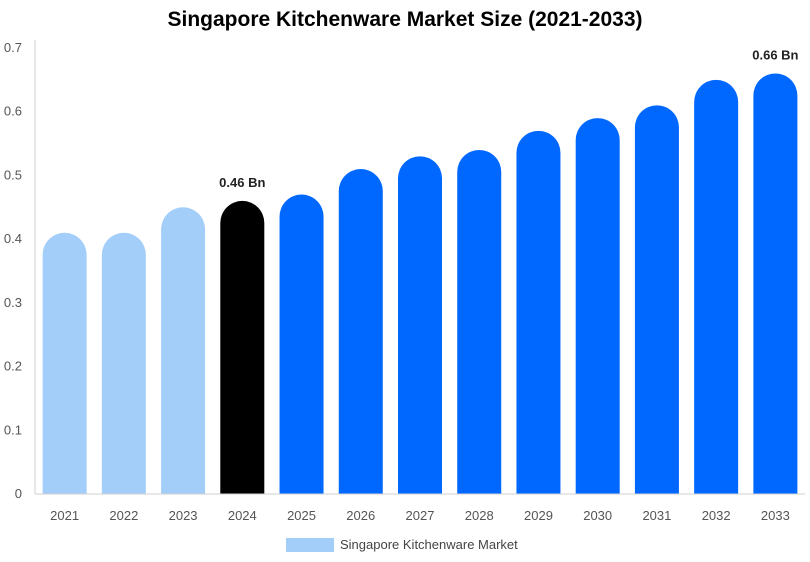  Describe the element at coordinates (656, 515) in the screenshot. I see `x-tick-label: 2031` at that location.